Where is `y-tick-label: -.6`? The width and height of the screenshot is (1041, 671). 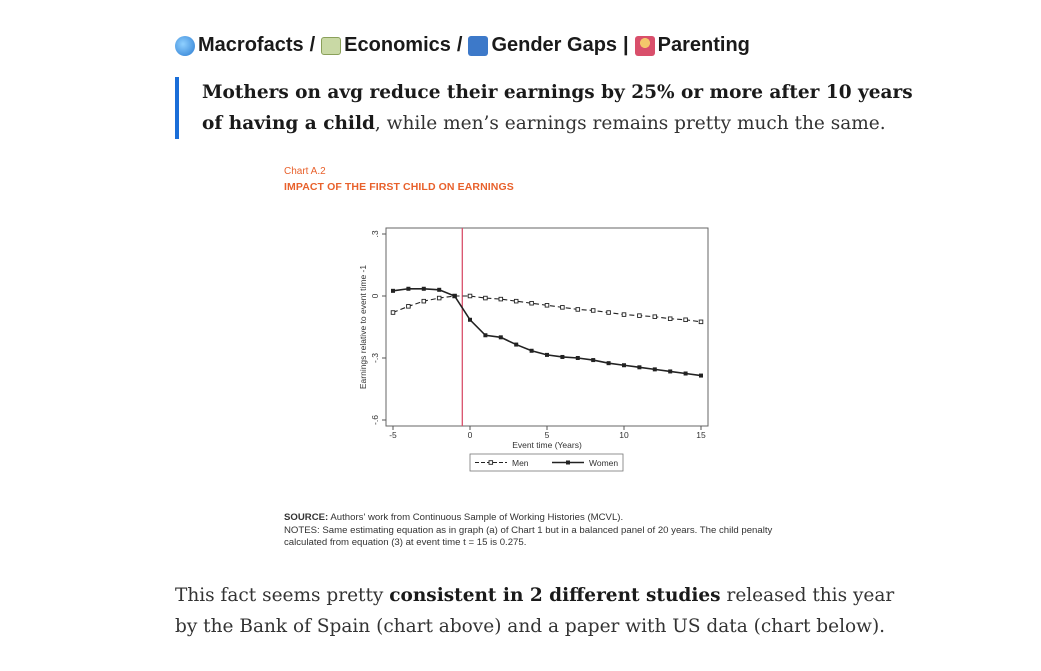 y-tick-label: -.6 is located at coordinates (375, 420).